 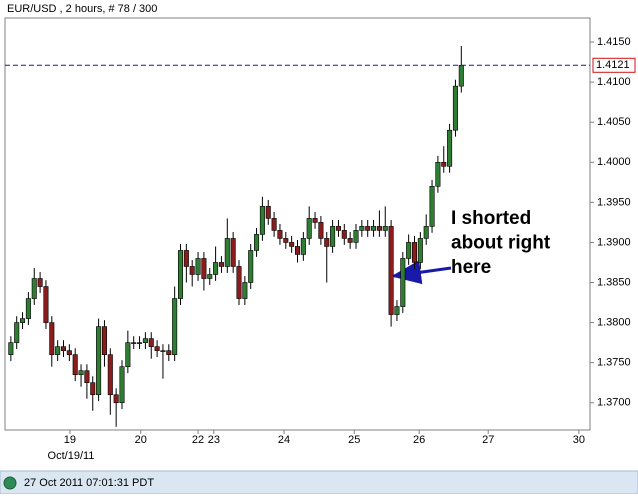 What do you see at coordinates (71, 456) in the screenshot?
I see `x-date-label: Oct/19/11` at bounding box center [71, 456].